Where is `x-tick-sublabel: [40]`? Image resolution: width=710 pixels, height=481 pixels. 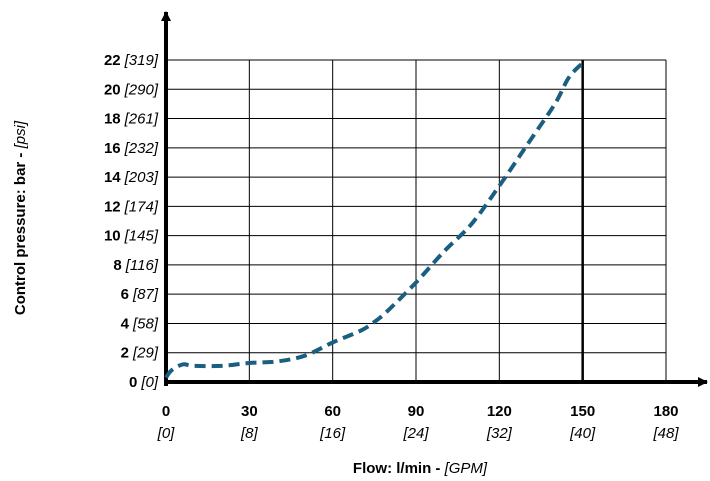 x-tick-sublabel: [40] is located at coordinates (582, 433).